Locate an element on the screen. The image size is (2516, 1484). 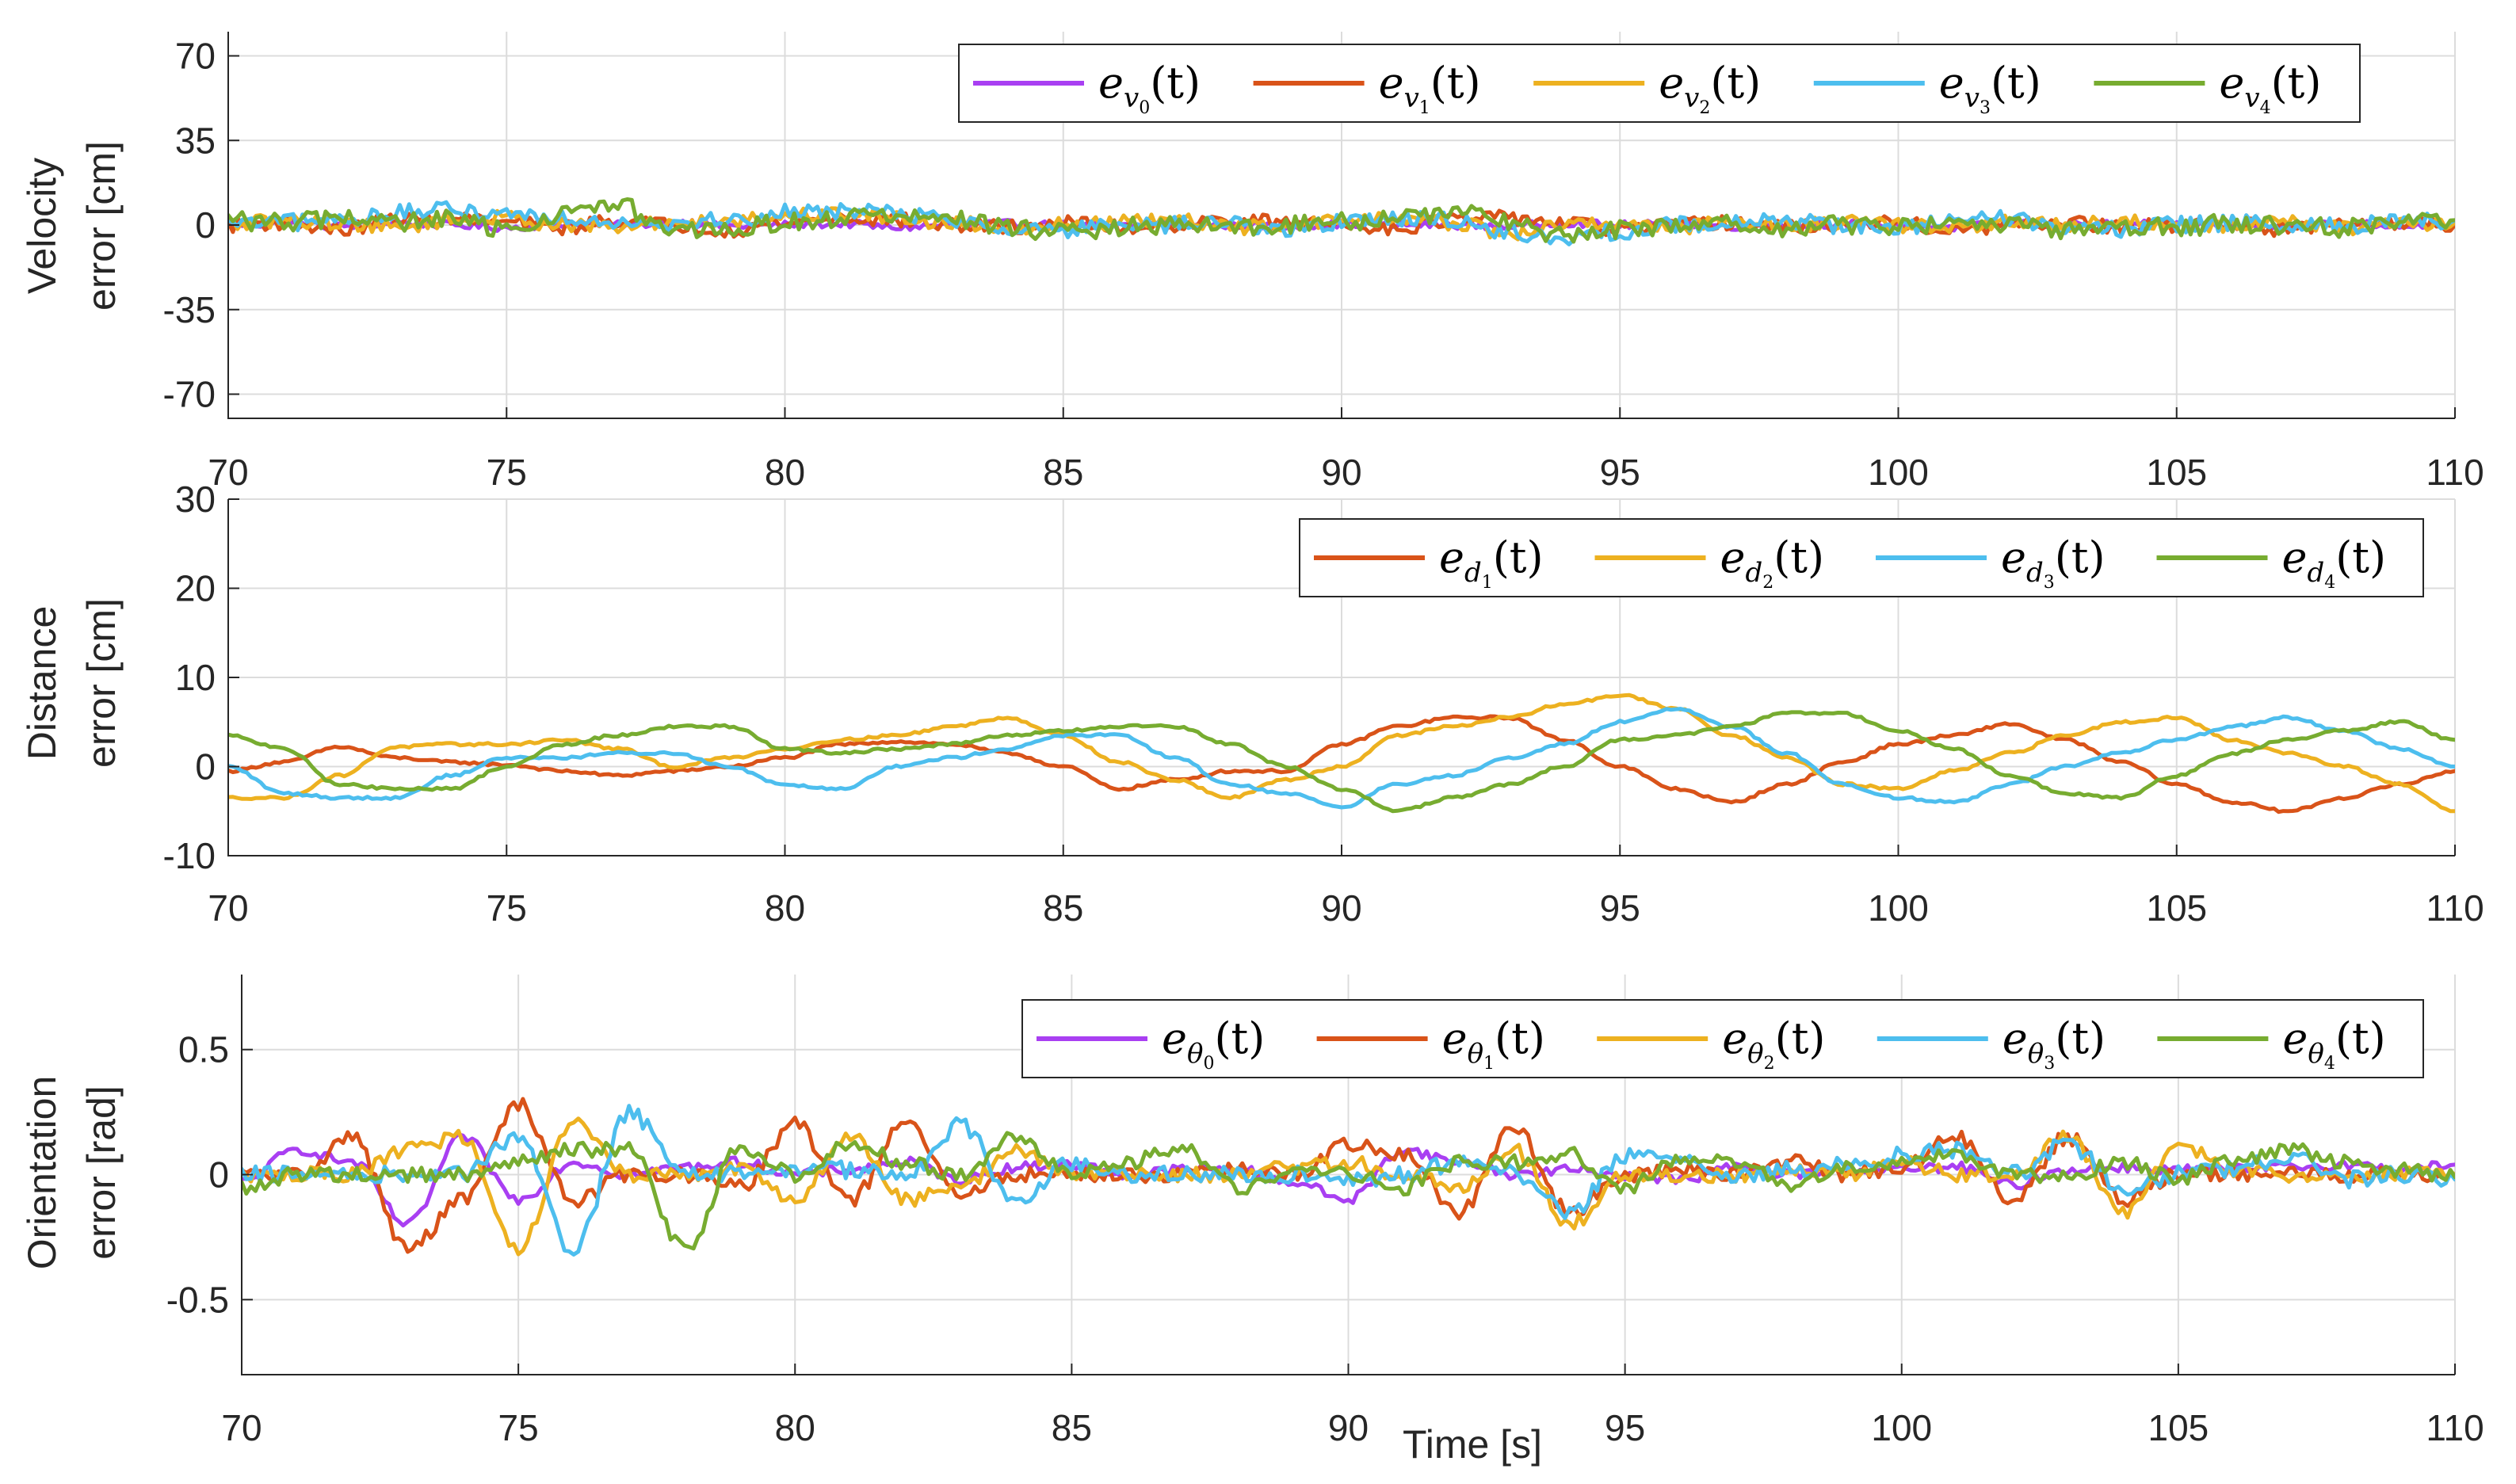
y-tick-label: 70 is located at coordinates (195, 56).